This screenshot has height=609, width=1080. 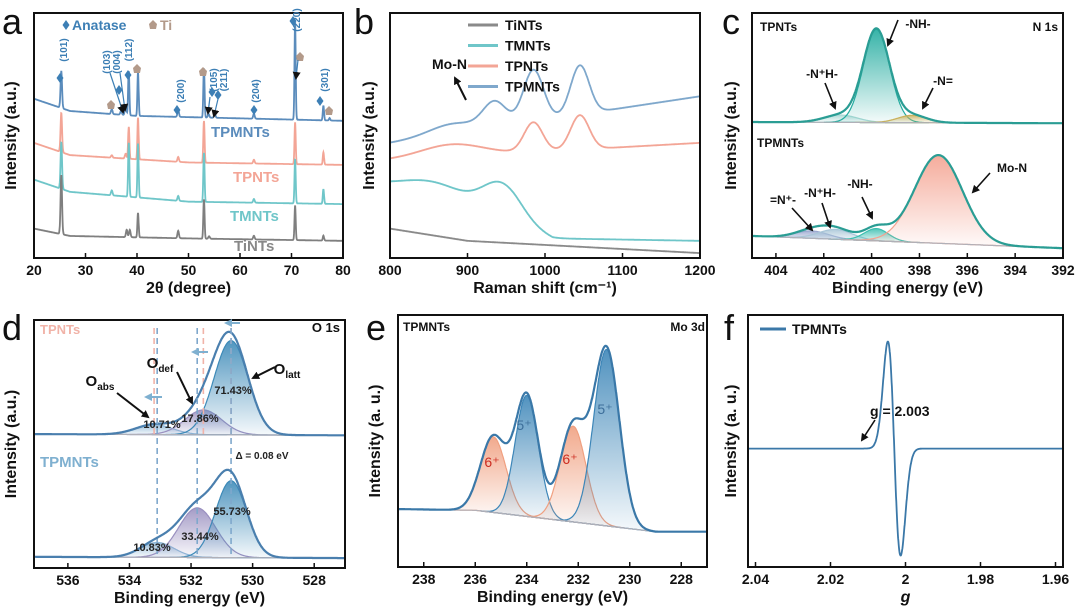 I want to click on miller-index-label: (220), so click(x=297, y=19).